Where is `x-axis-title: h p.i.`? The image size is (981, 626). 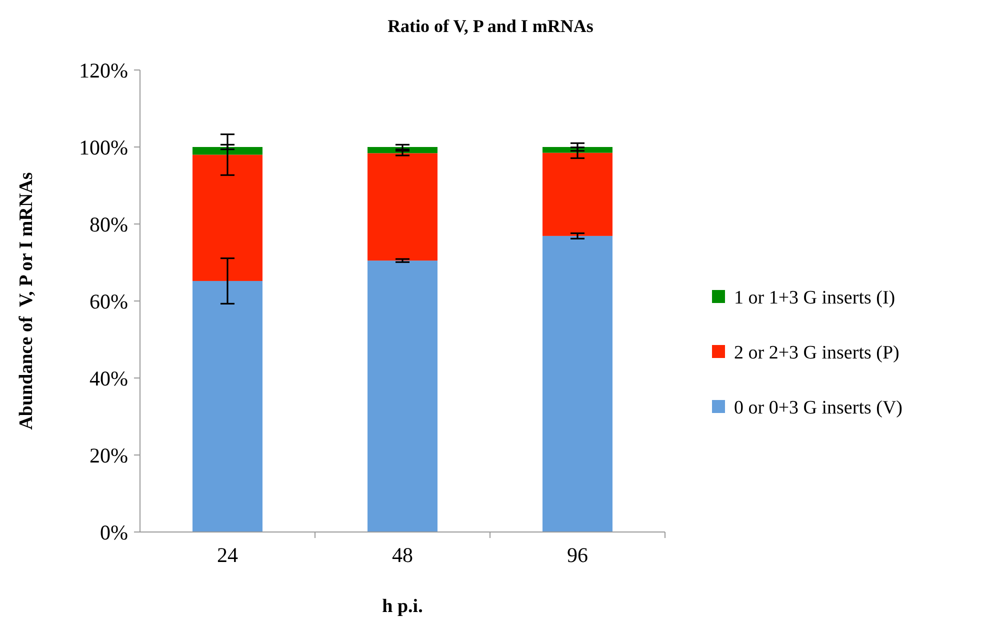 x-axis-title: h p.i. is located at coordinates (402, 606).